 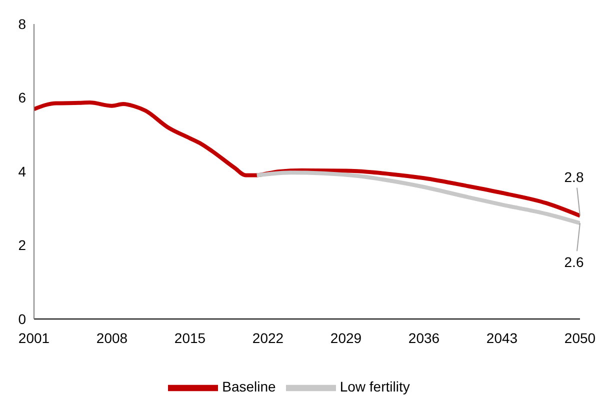 I want to click on x-tick-label: 2050, so click(x=580, y=338).